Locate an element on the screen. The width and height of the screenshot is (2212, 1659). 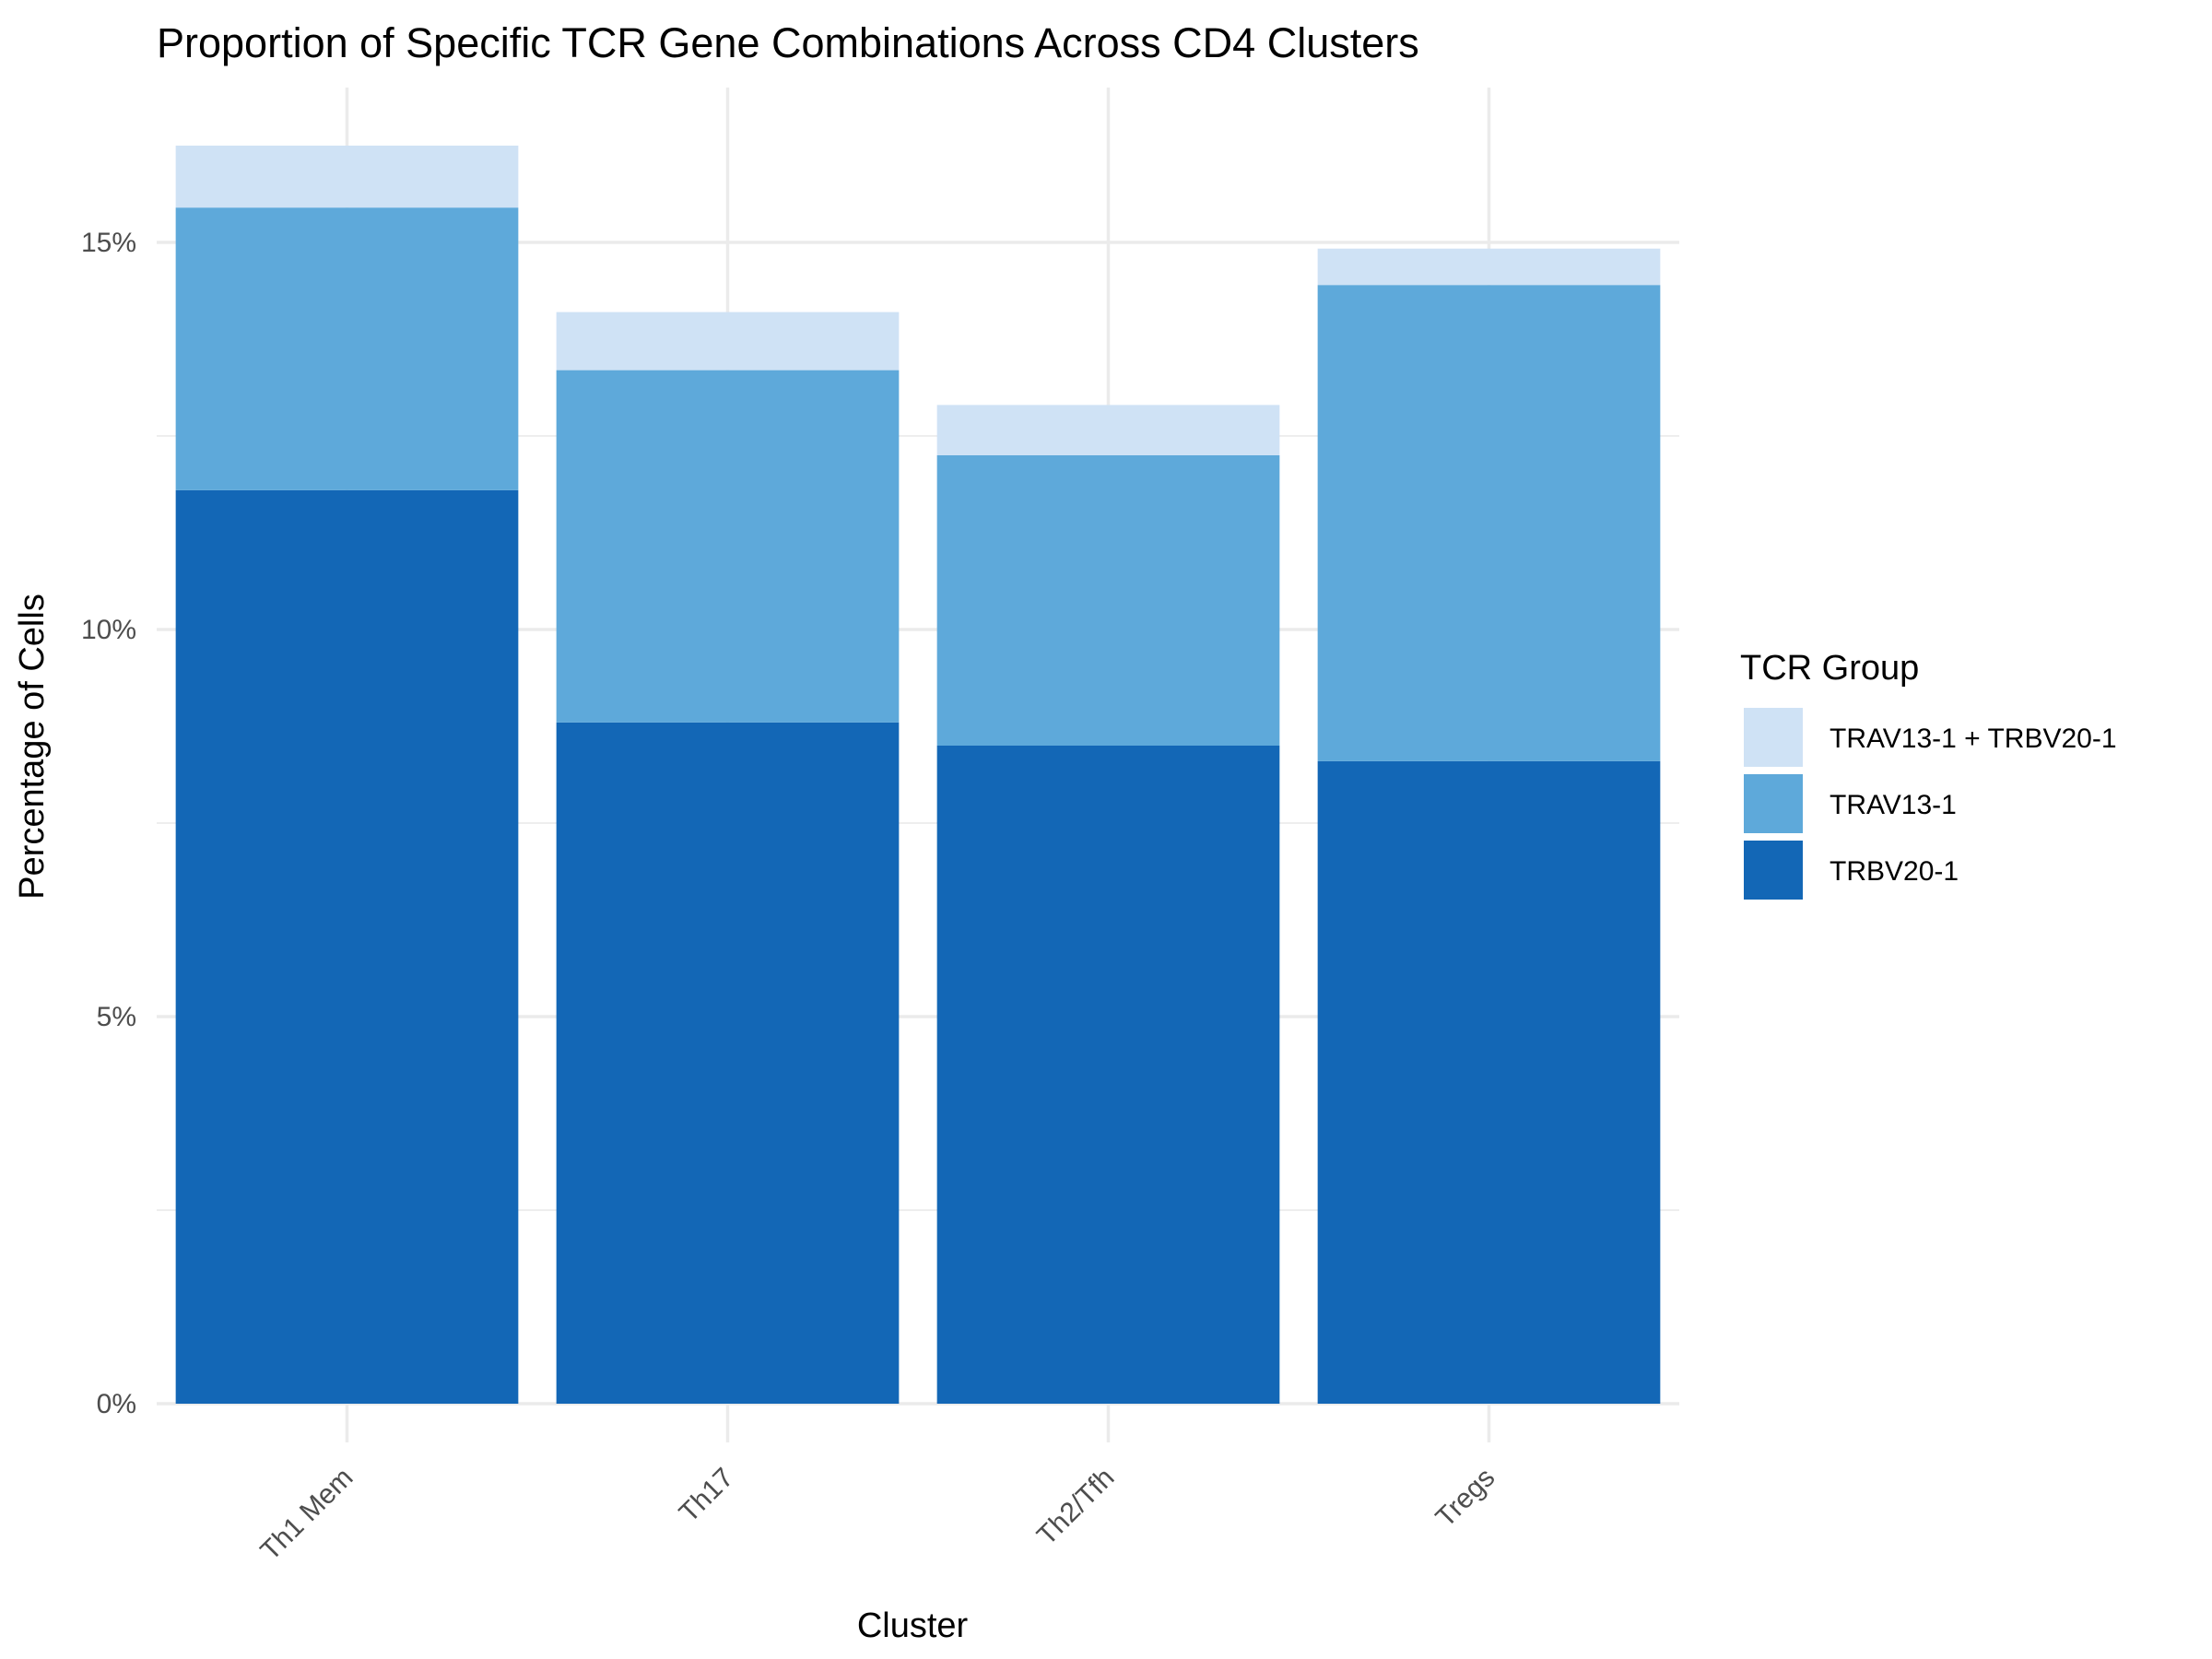
legend-label: TRAV13-1 + TRBV20-1 is located at coordinates (1973, 739).